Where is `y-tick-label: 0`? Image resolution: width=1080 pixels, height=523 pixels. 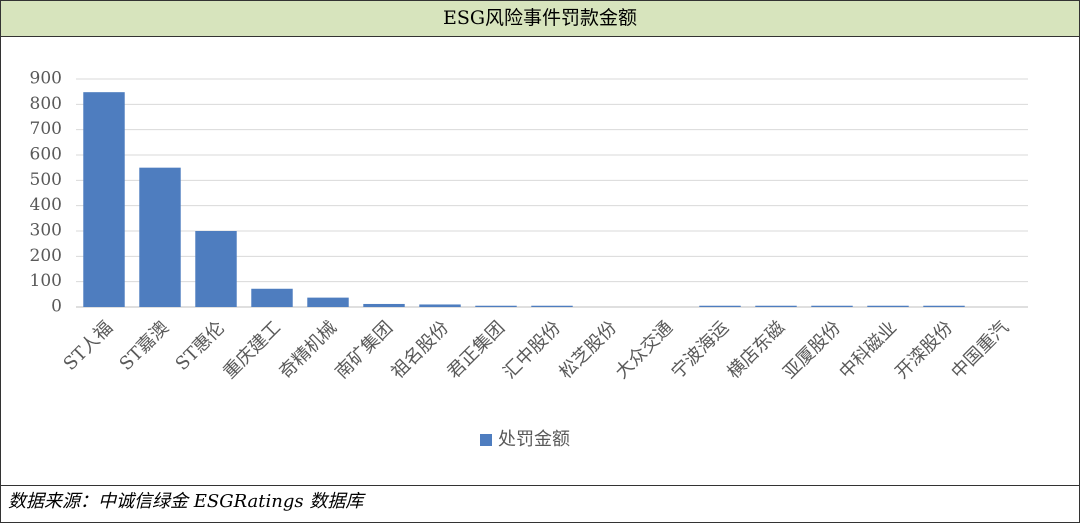
y-tick-label: 0 is located at coordinates (56, 307).